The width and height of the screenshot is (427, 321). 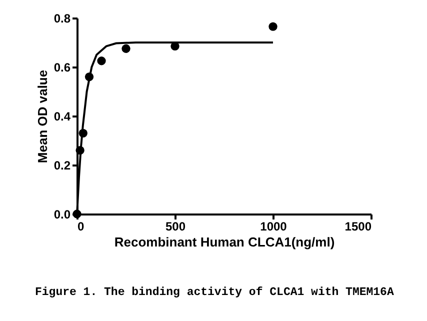 What do you see at coordinates (214, 292) in the screenshot?
I see `caption: Figure 1. The binding activity of CLCA1 with TMEM16A` at bounding box center [214, 292].